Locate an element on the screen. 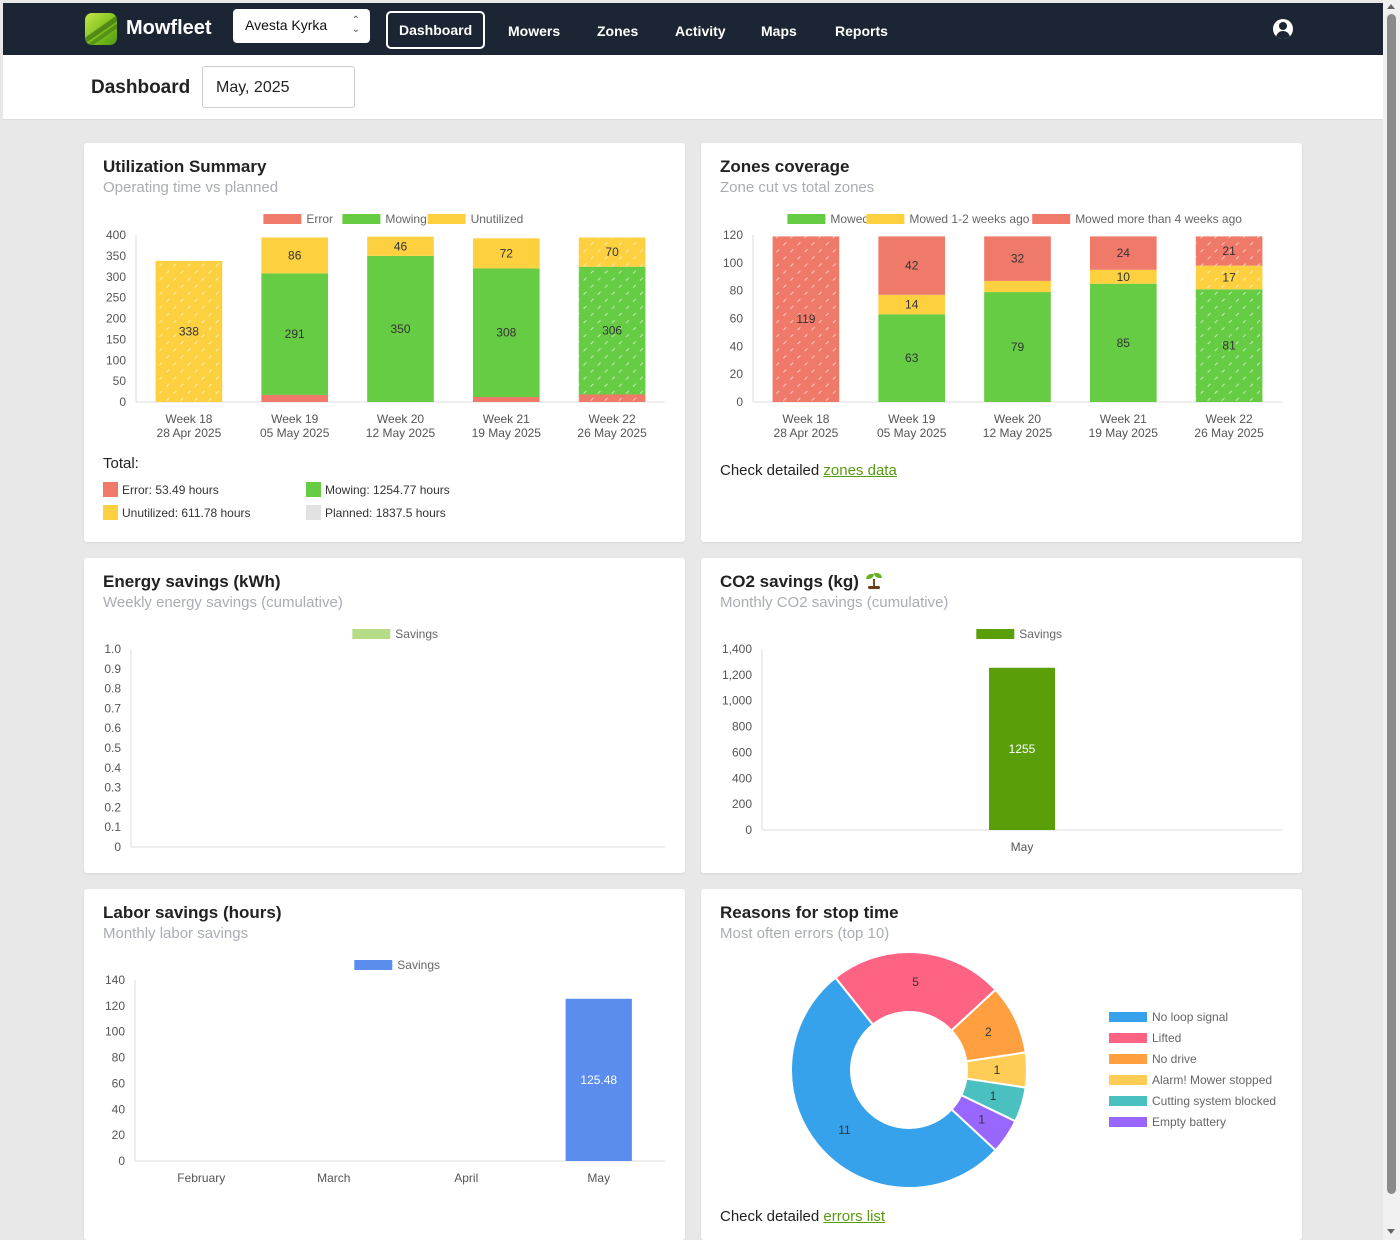 The width and height of the screenshot is (1400, 1240). data-label: 86 is located at coordinates (295, 255).